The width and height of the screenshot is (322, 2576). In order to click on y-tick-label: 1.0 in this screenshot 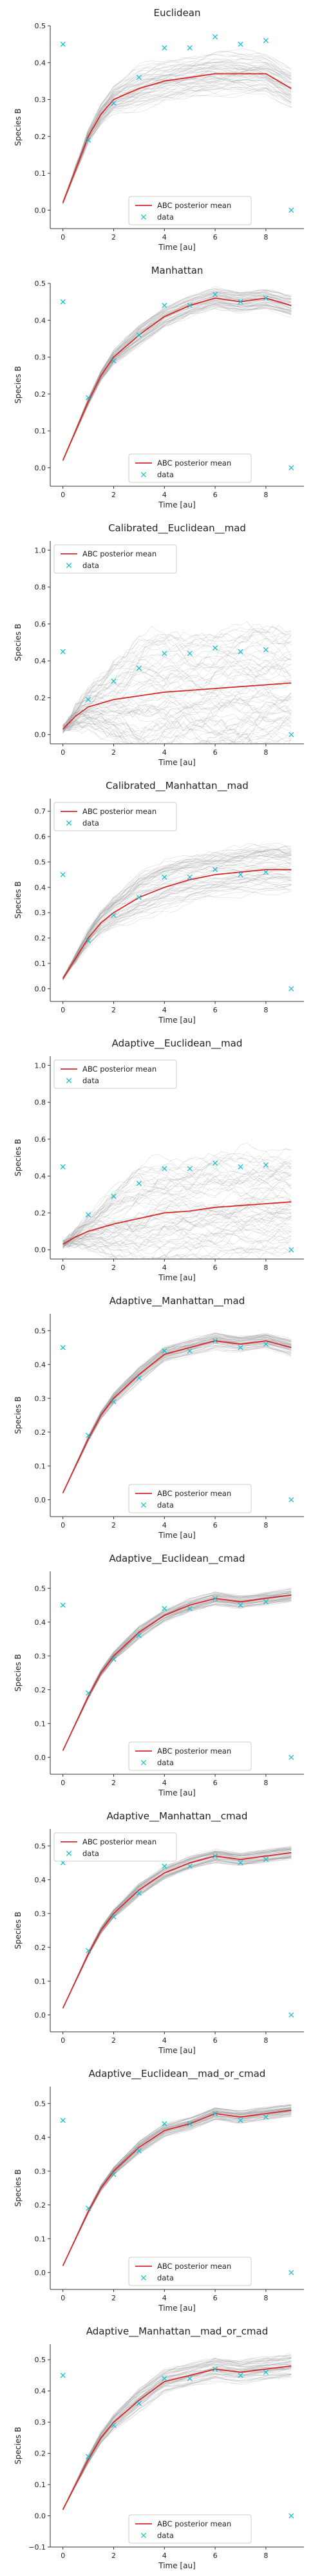, I will do `click(40, 1065)`.